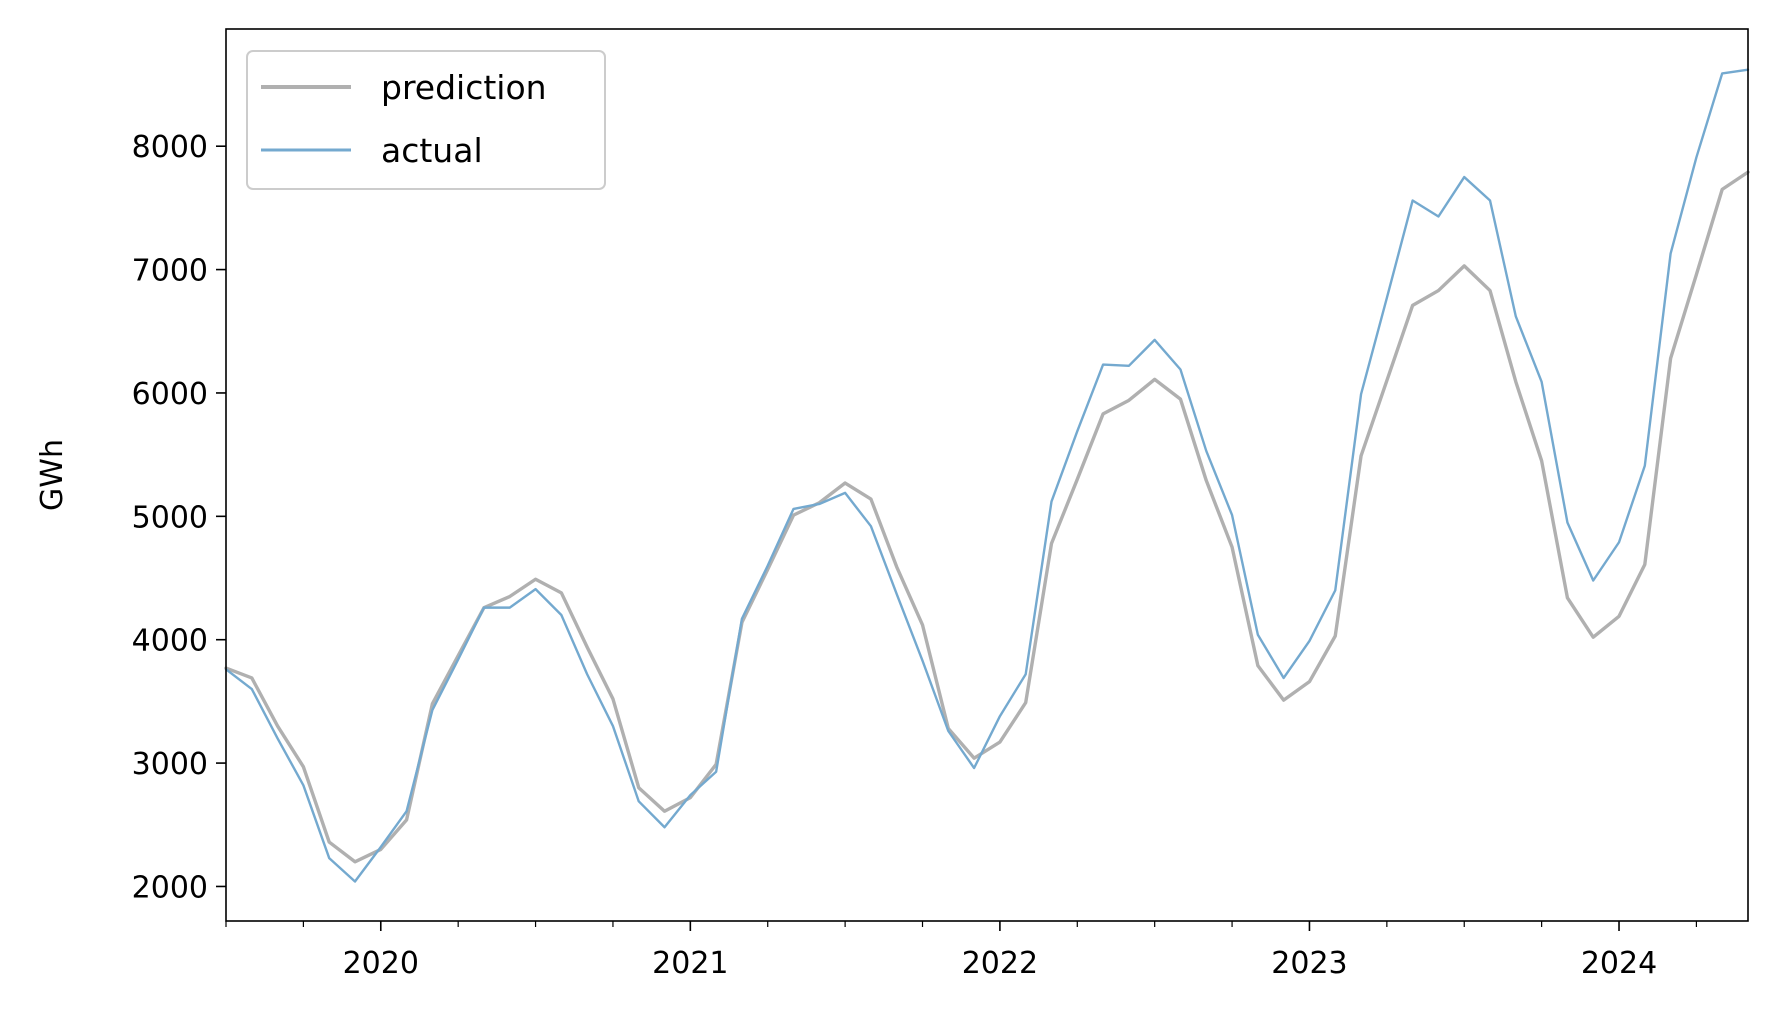  What do you see at coordinates (170, 764) in the screenshot?
I see `y-tick-label: 3000` at bounding box center [170, 764].